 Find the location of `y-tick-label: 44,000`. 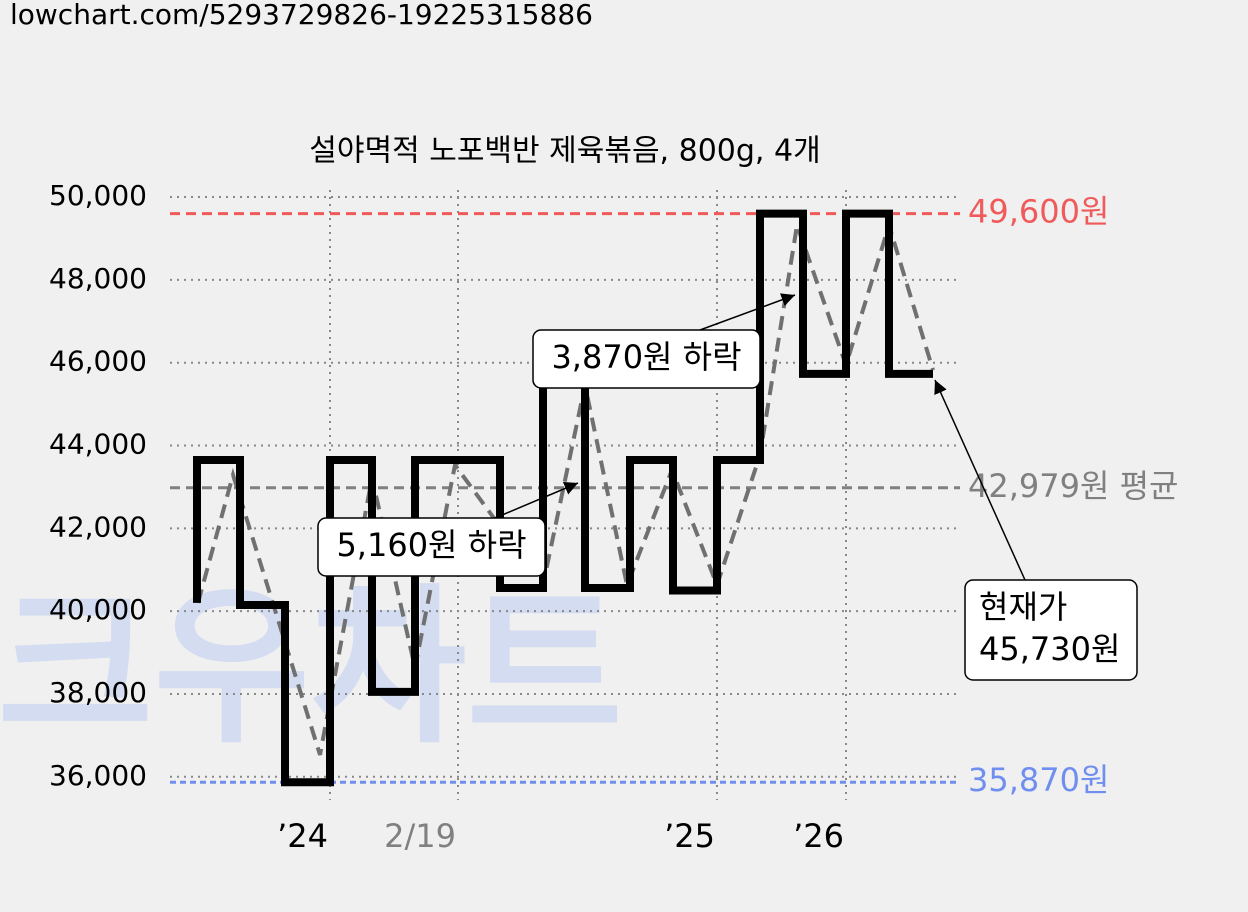

y-tick-label: 44,000 is located at coordinates (98, 444).